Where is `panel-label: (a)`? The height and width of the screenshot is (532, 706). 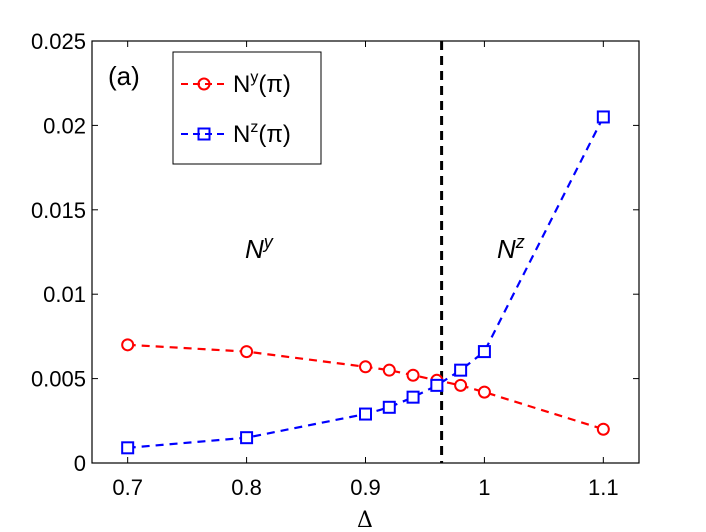 panel-label: (a) is located at coordinates (124, 76).